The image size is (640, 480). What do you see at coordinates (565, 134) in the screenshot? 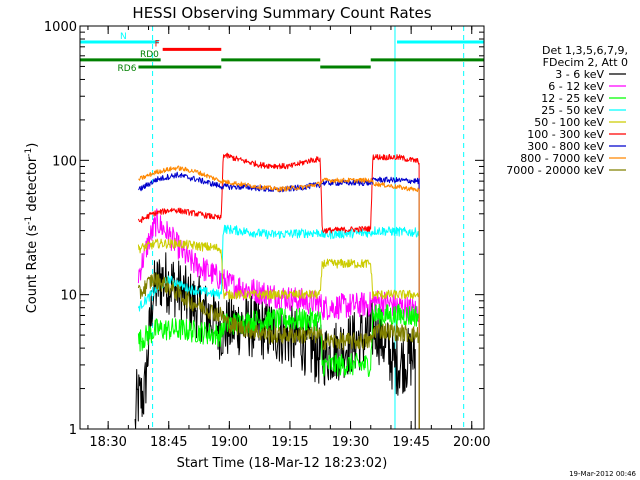
I see `legend-label-5: 100 - 300 keV` at bounding box center [565, 134].